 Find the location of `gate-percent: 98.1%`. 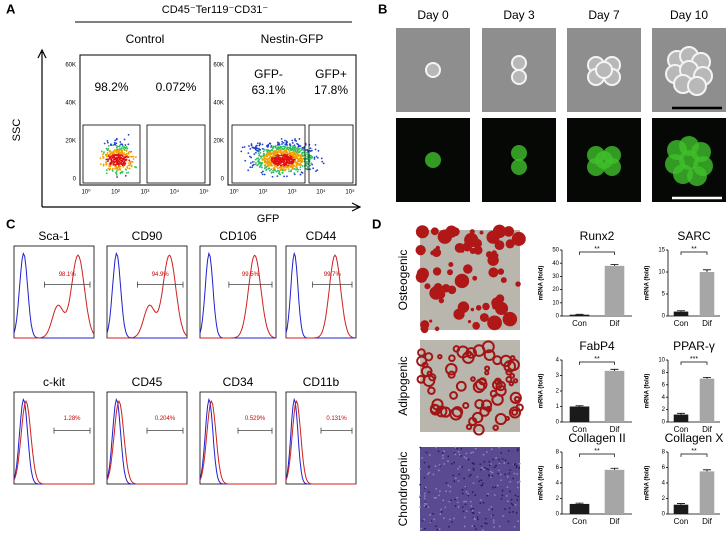

gate-percent: 98.1% is located at coordinates (68, 275).